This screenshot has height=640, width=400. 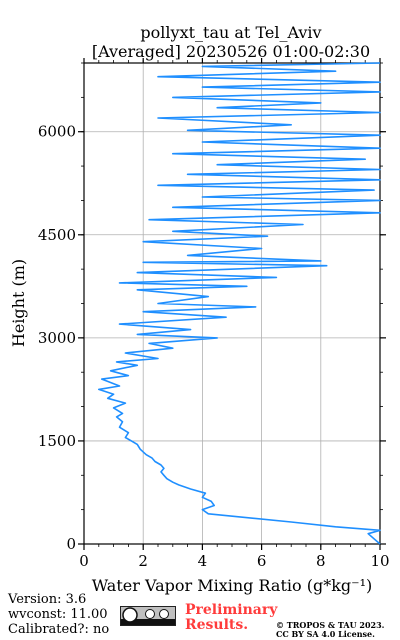 What do you see at coordinates (330, 625) in the screenshot?
I see `copyright-line1: © TROPOS & TAU 2023.` at bounding box center [330, 625].